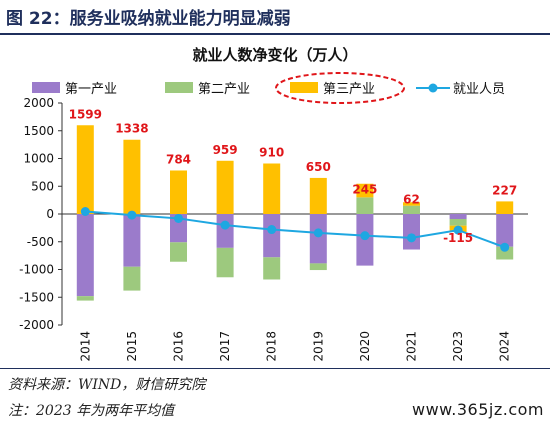 The height and width of the screenshot is (427, 550). Describe the element at coordinates (225, 346) in the screenshot. I see `x-tick-label: 2017` at that location.